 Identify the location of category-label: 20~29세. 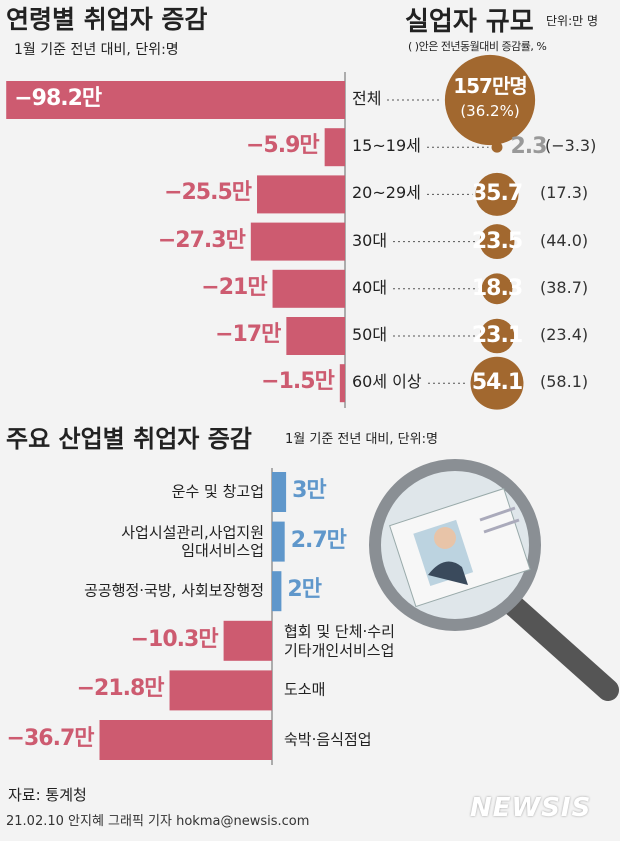
(386, 193).